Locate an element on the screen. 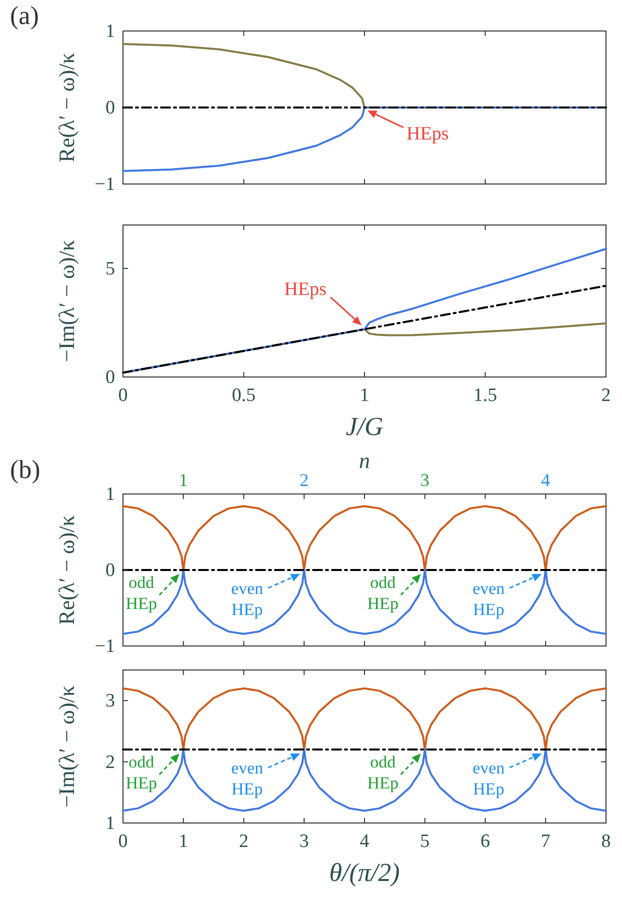 Image resolution: width=622 pixels, height=906 pixels. y-tick-label: 2 is located at coordinates (110, 762).